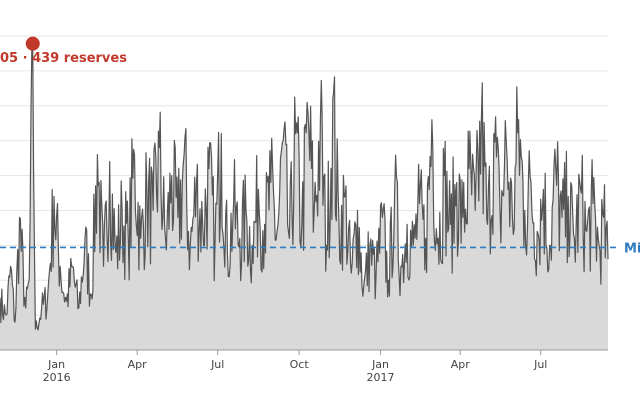 The width and height of the screenshot is (640, 400). Describe the element at coordinates (63, 58) in the screenshot. I see `peak-label: 05 · 439 reserves` at that location.